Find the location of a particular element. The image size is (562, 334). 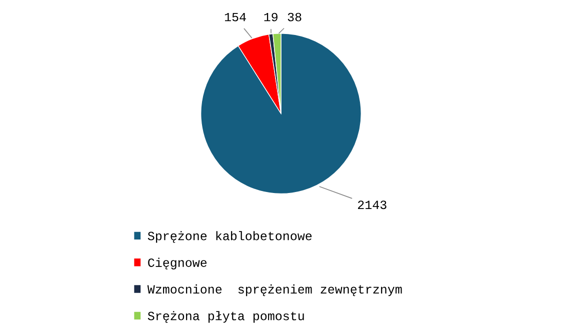

data-label: 19 is located at coordinates (271, 17).